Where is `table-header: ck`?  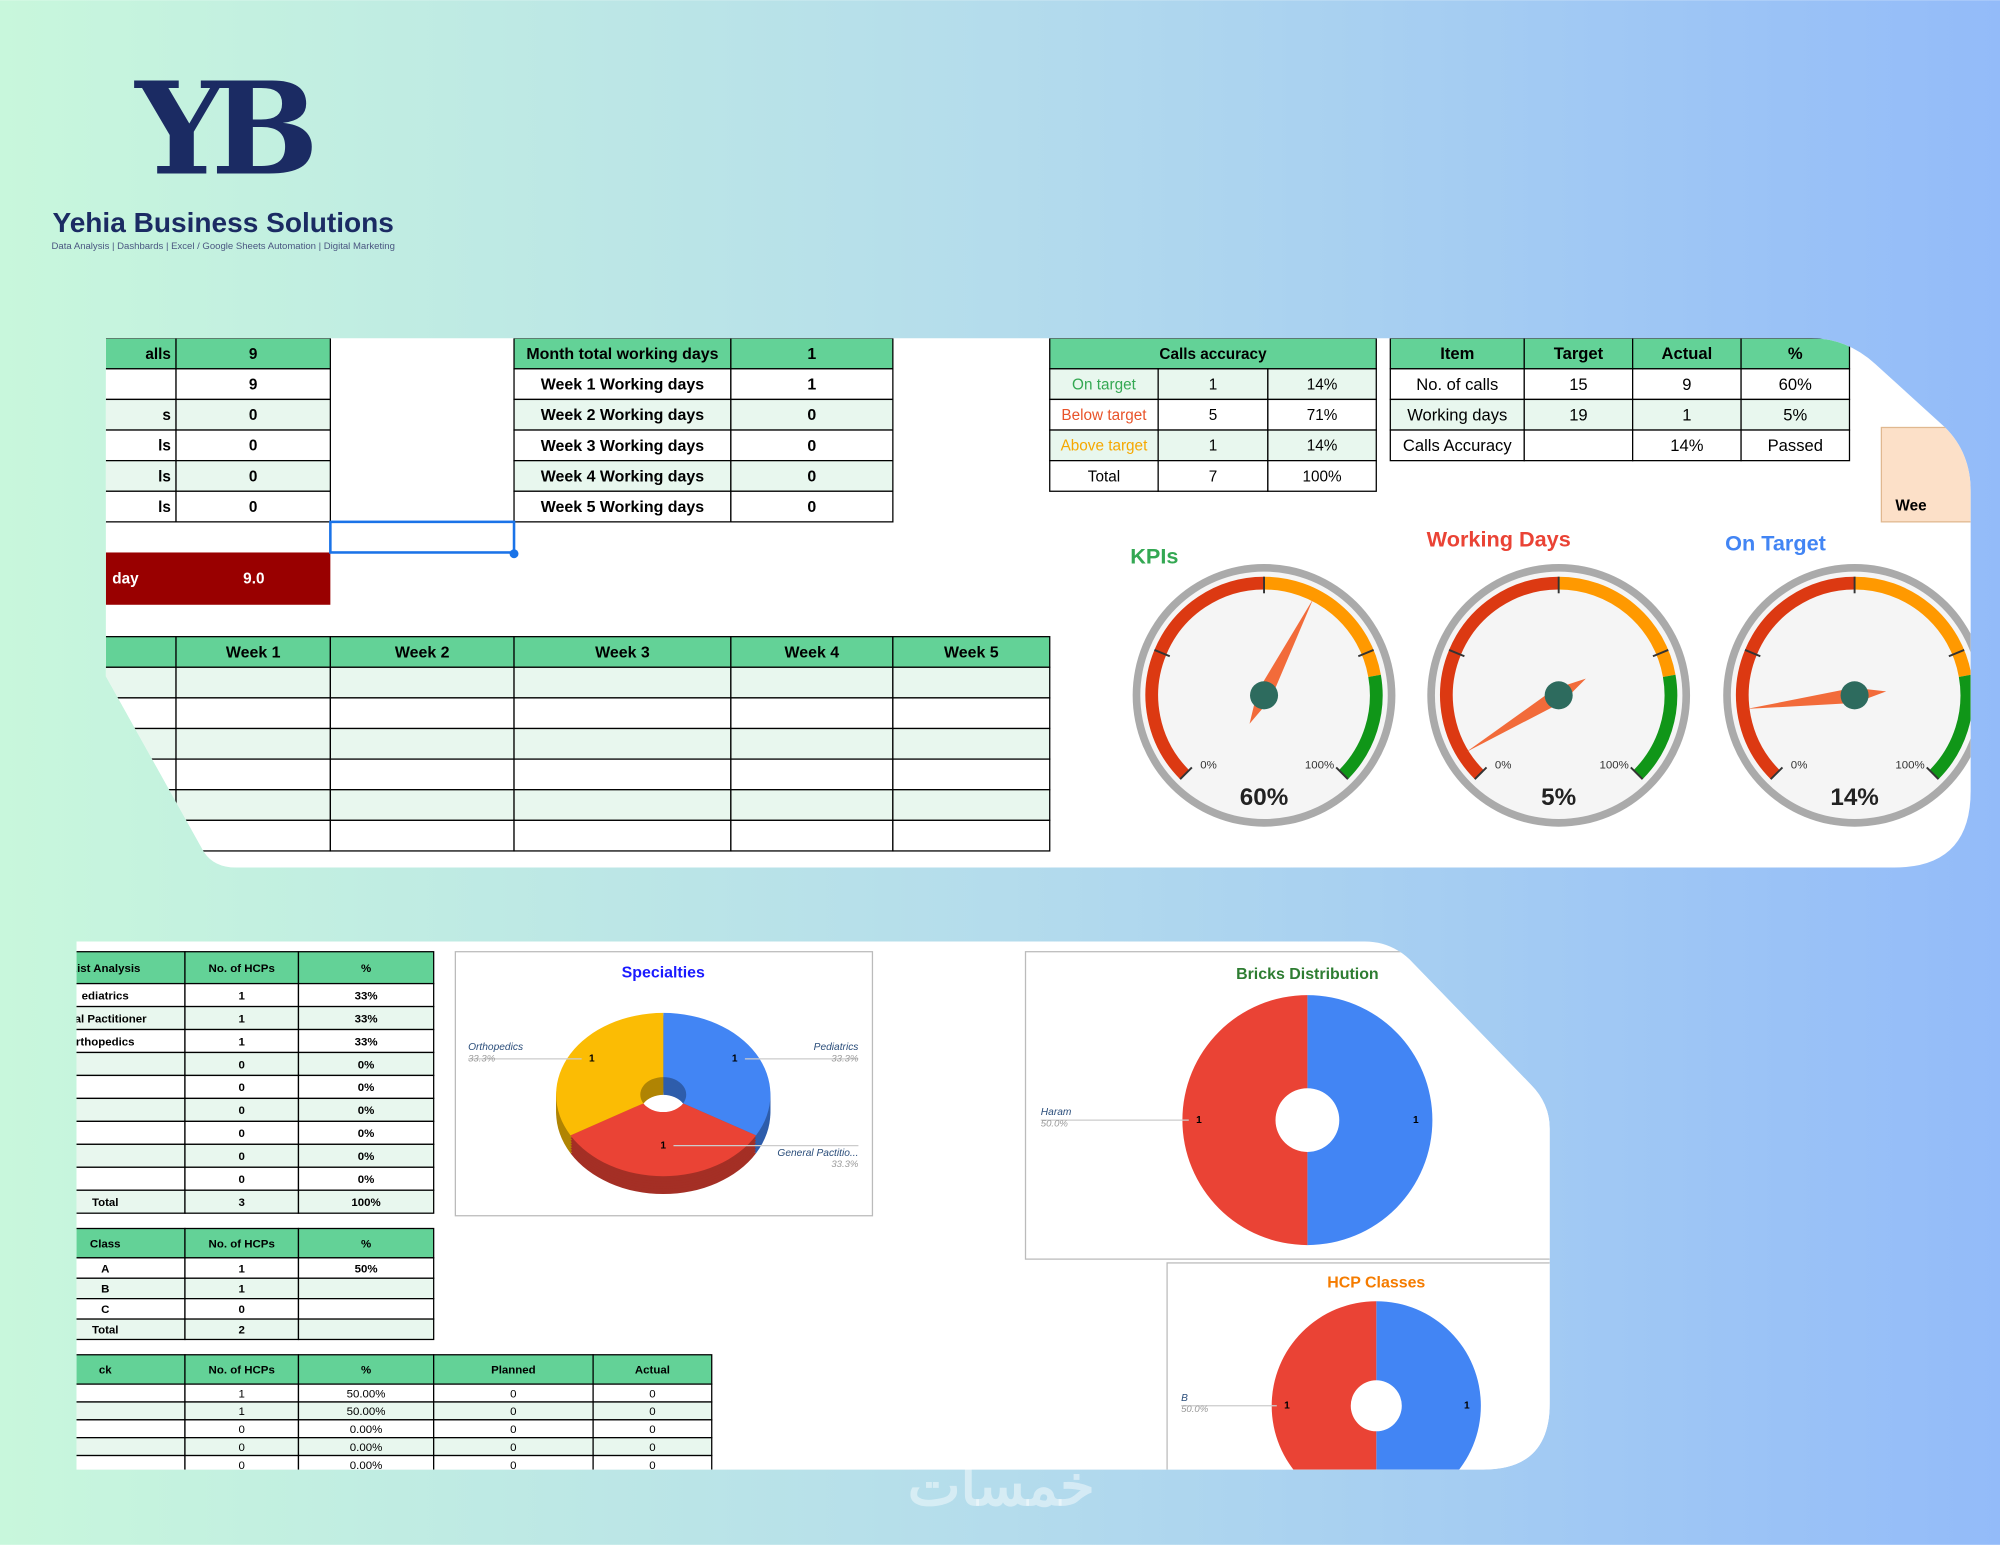 table-header: ck is located at coordinates (105, 1371).